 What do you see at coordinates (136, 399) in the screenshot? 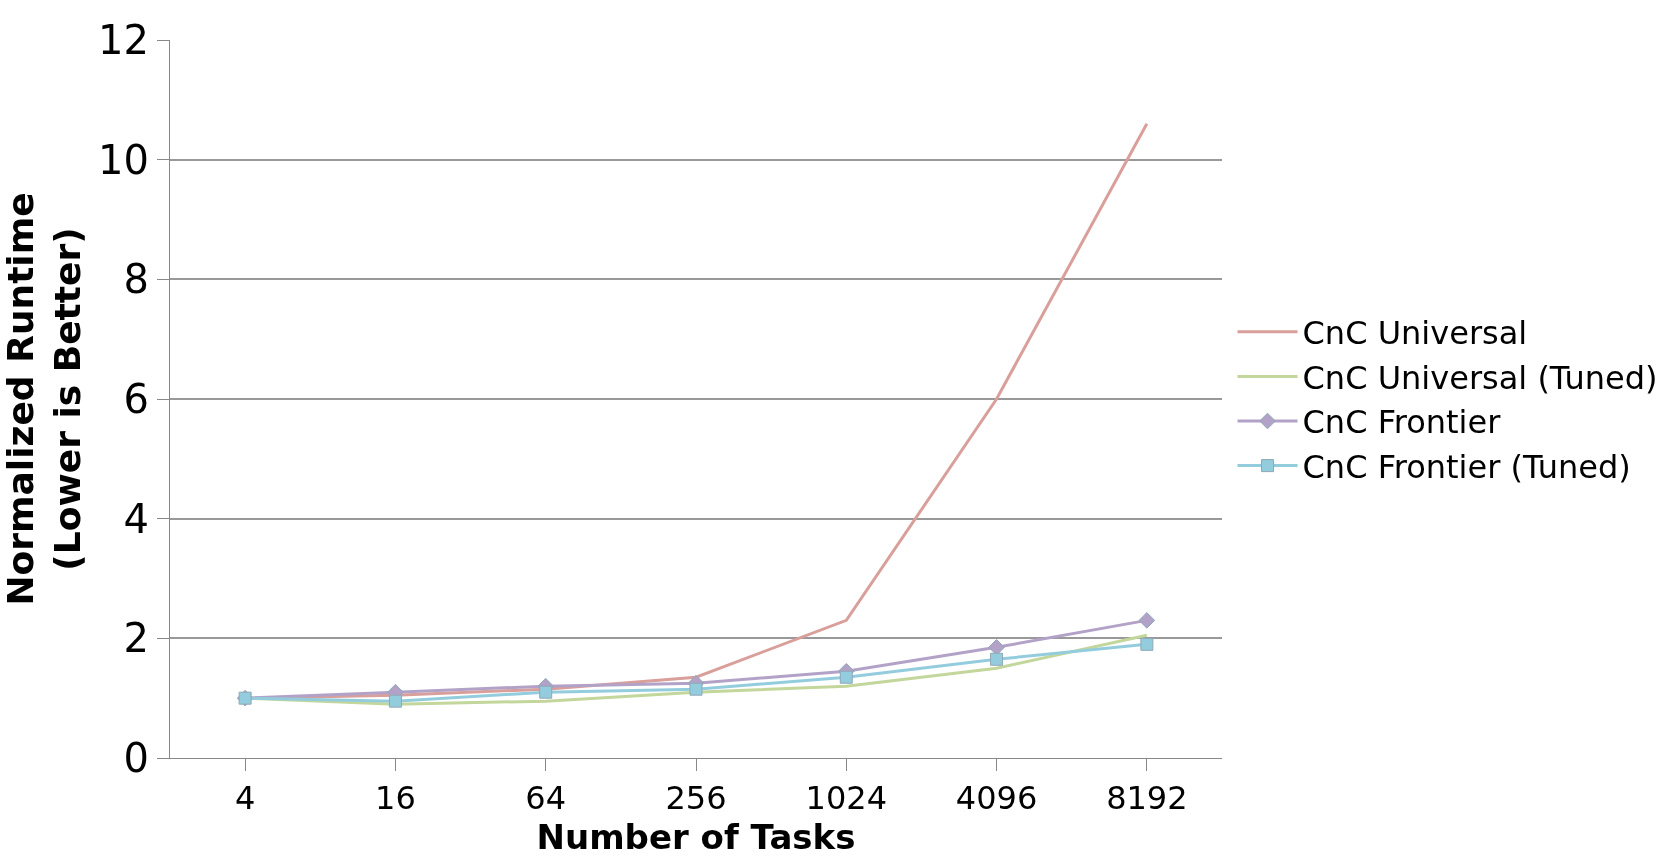
I see `y-tick-label: 6` at bounding box center [136, 399].